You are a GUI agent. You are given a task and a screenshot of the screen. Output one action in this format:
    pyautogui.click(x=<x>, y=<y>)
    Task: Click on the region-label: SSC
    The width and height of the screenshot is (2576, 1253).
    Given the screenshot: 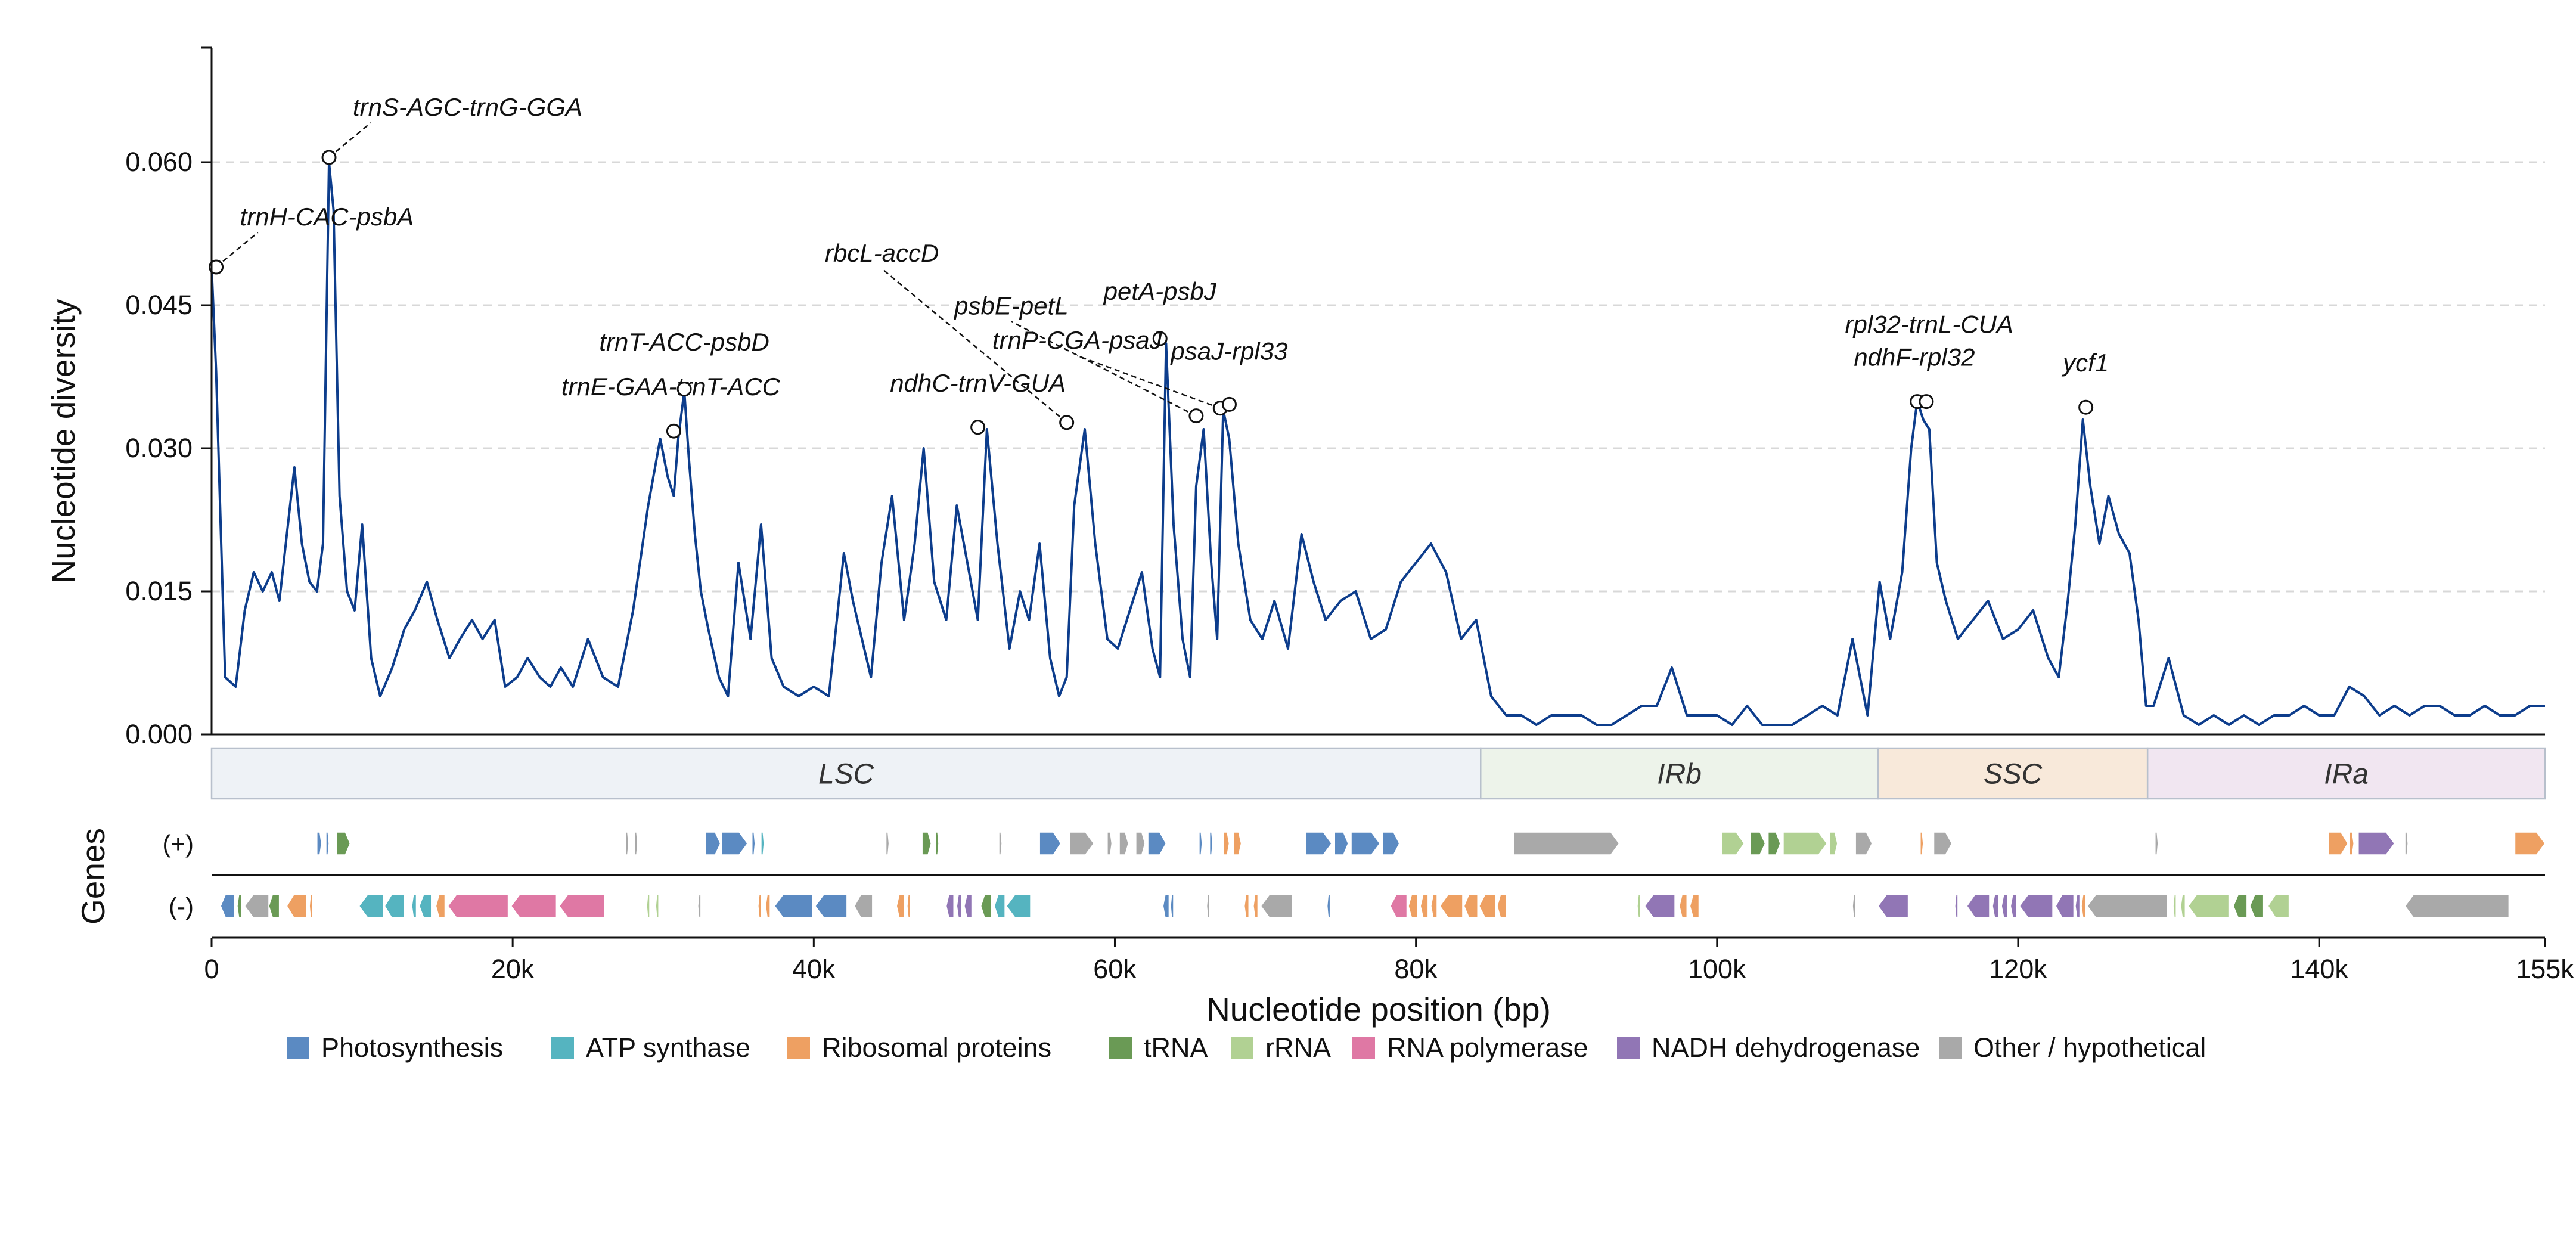 What is the action you would take?
    pyautogui.click(x=2014, y=774)
    